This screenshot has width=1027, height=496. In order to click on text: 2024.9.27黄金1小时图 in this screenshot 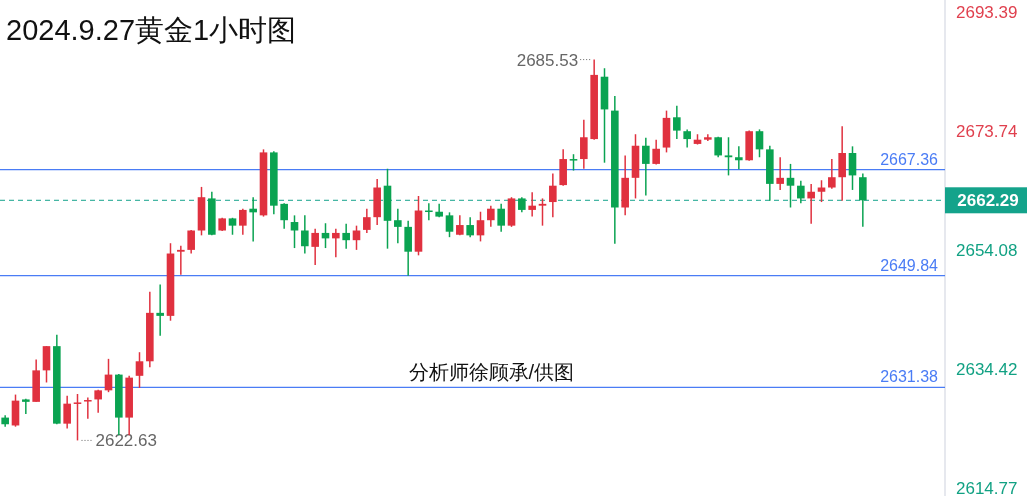, I will do `click(151, 30)`.